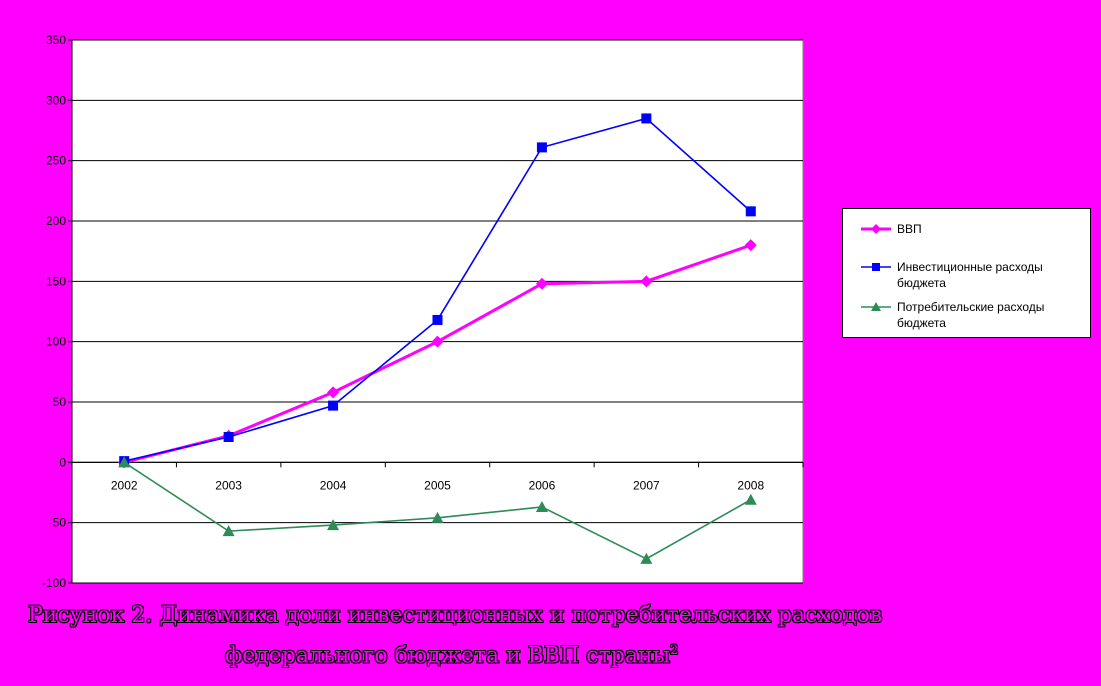 Image resolution: width=1101 pixels, height=686 pixels. Describe the element at coordinates (876, 229) in the screenshot. I see `legend-vvp-marker` at that location.